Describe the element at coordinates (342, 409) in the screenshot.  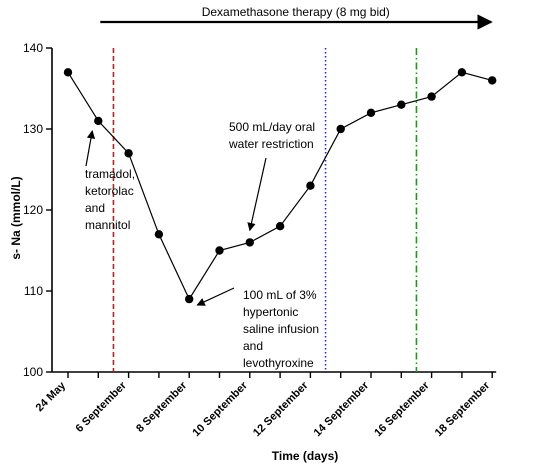
I see `x-tick-label: 14 September` at that location.